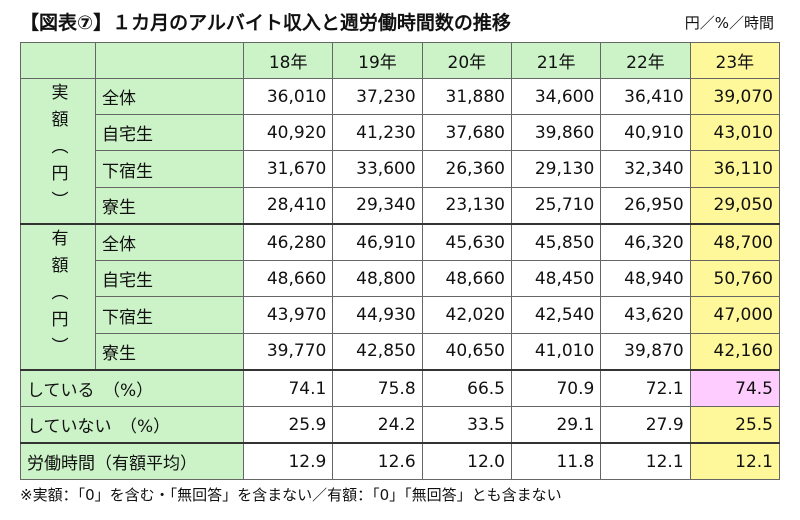 Image resolution: width=800 pixels, height=520 pixels. What do you see at coordinates (169, 60) in the screenshot?
I see `corner-cell-label` at bounding box center [169, 60].